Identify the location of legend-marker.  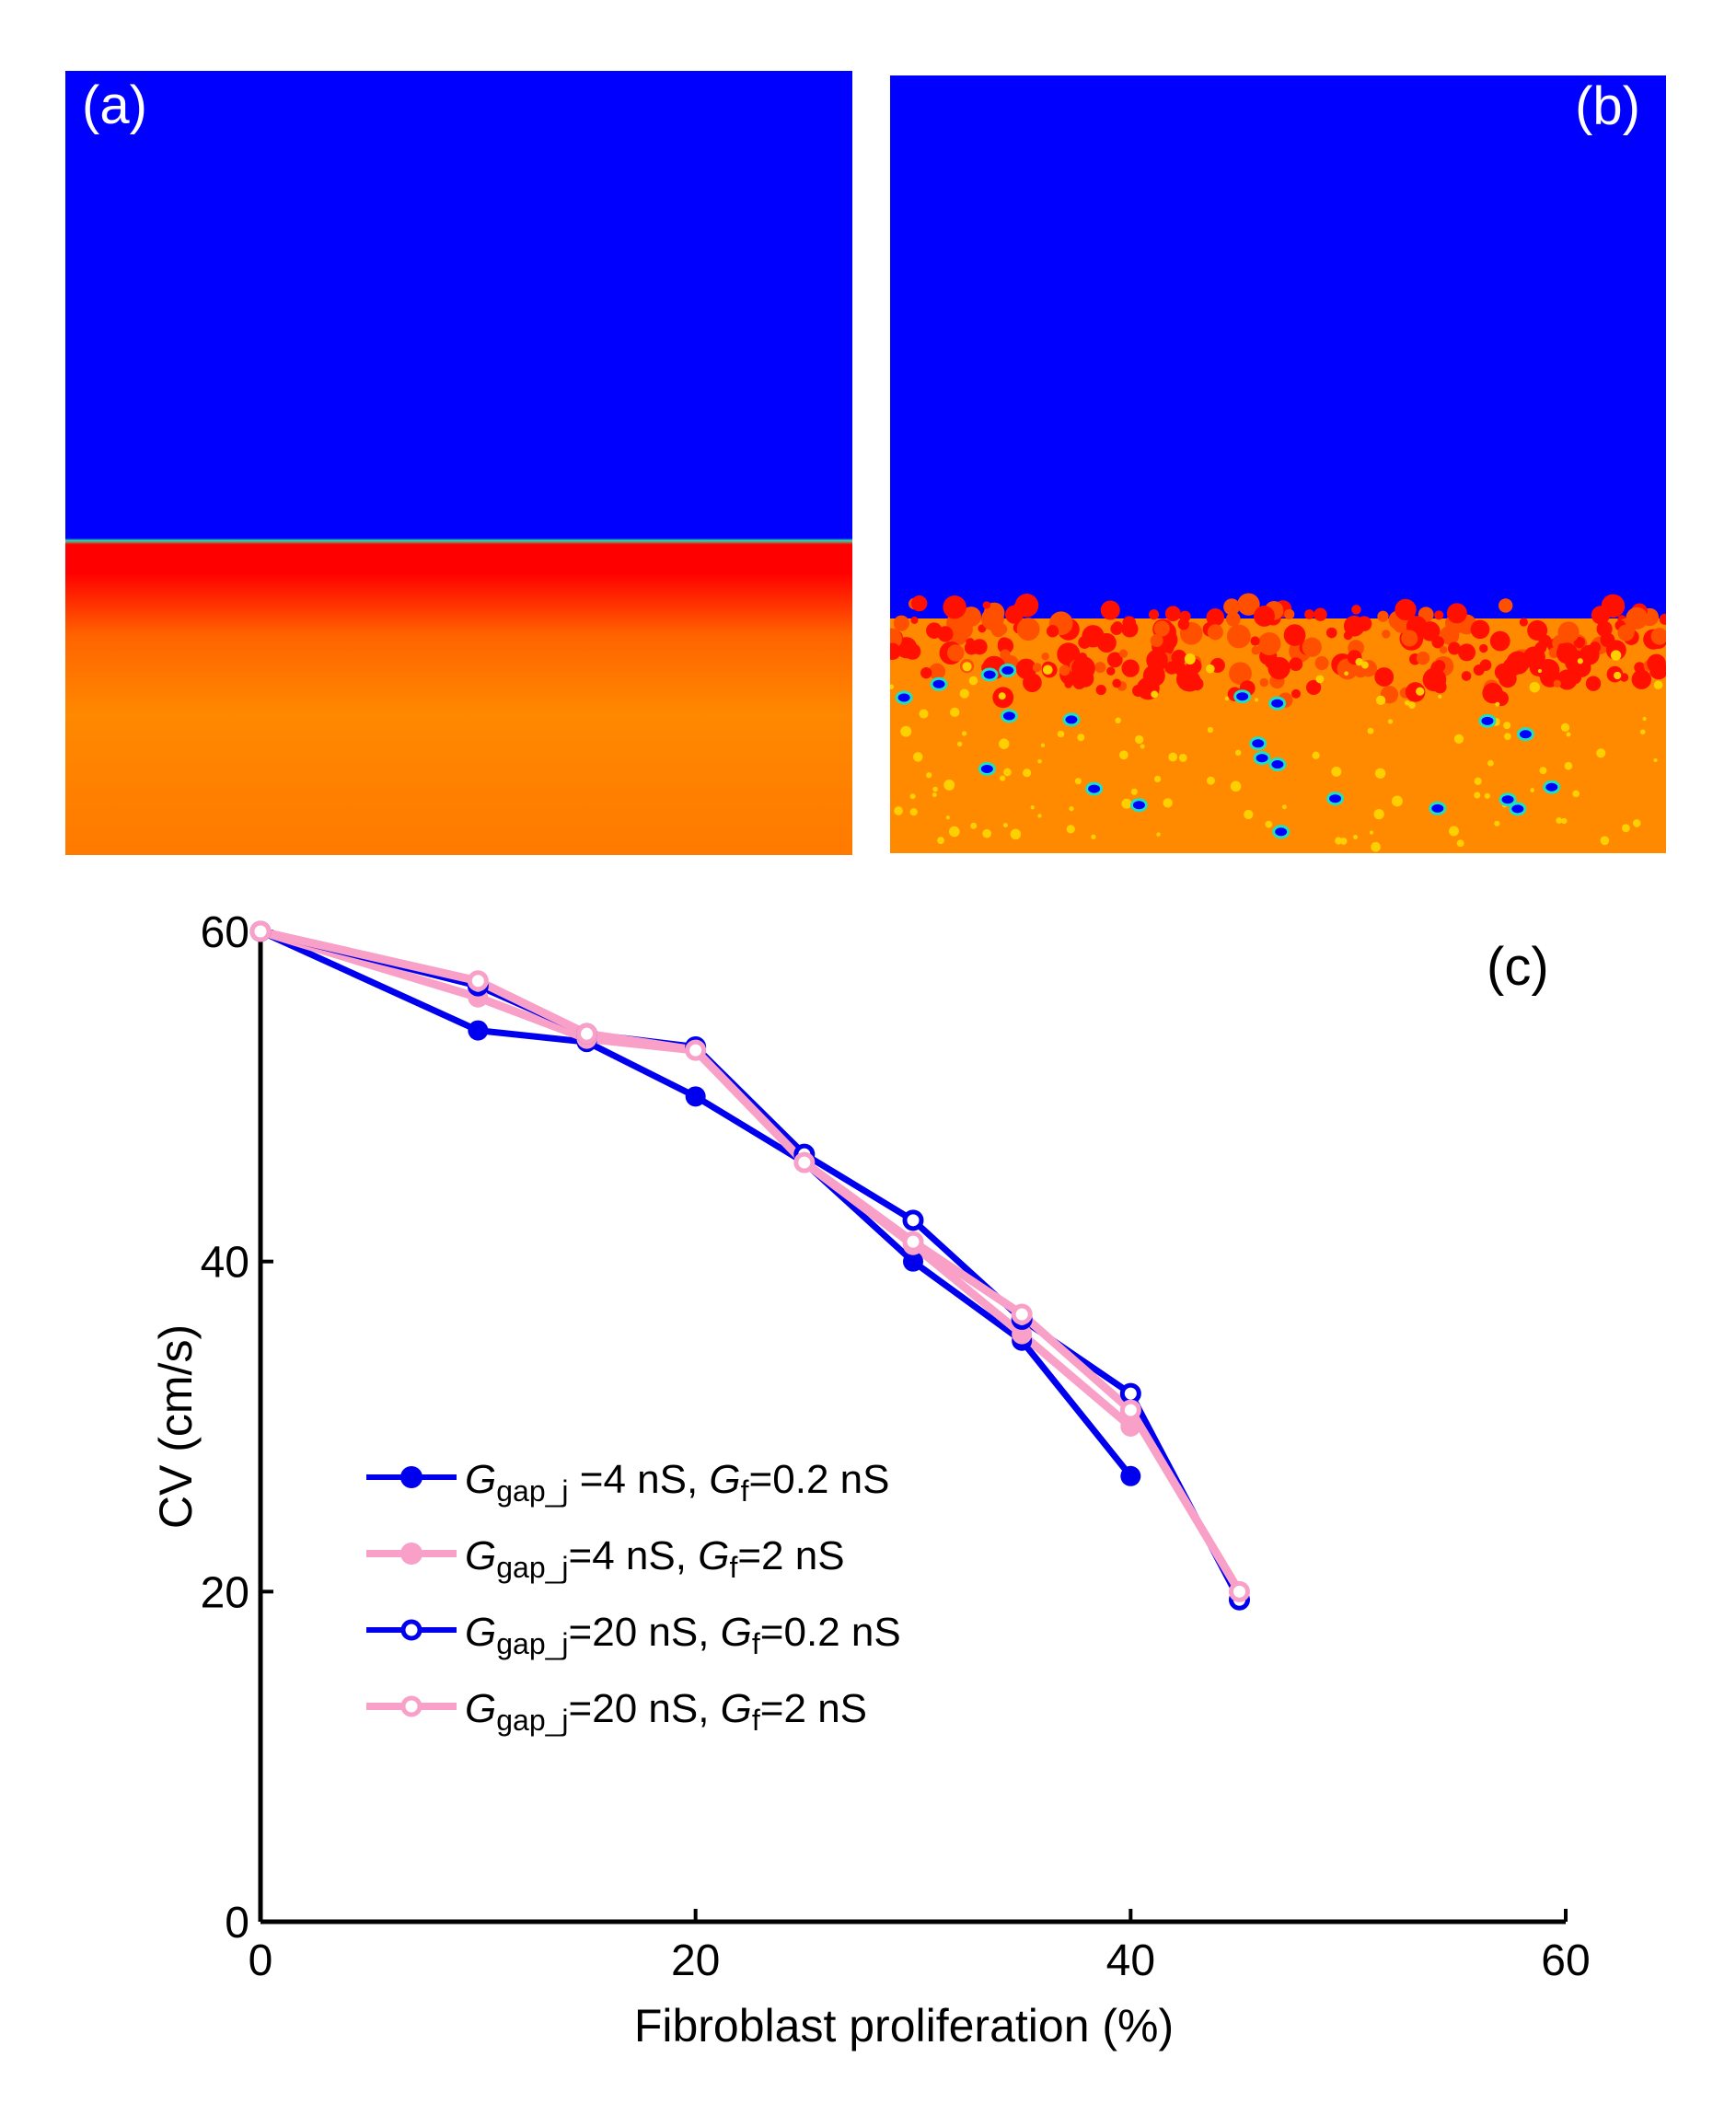
(411, 1706).